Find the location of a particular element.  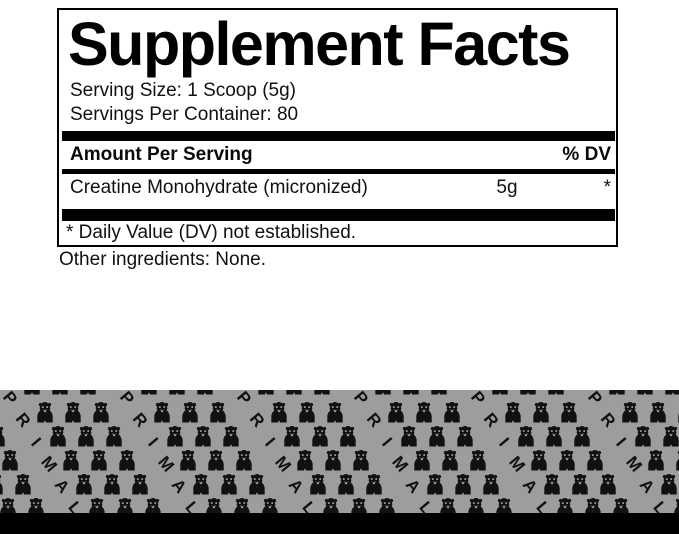

dv-footnote: * Daily Value (DV) not established. is located at coordinates (211, 232).